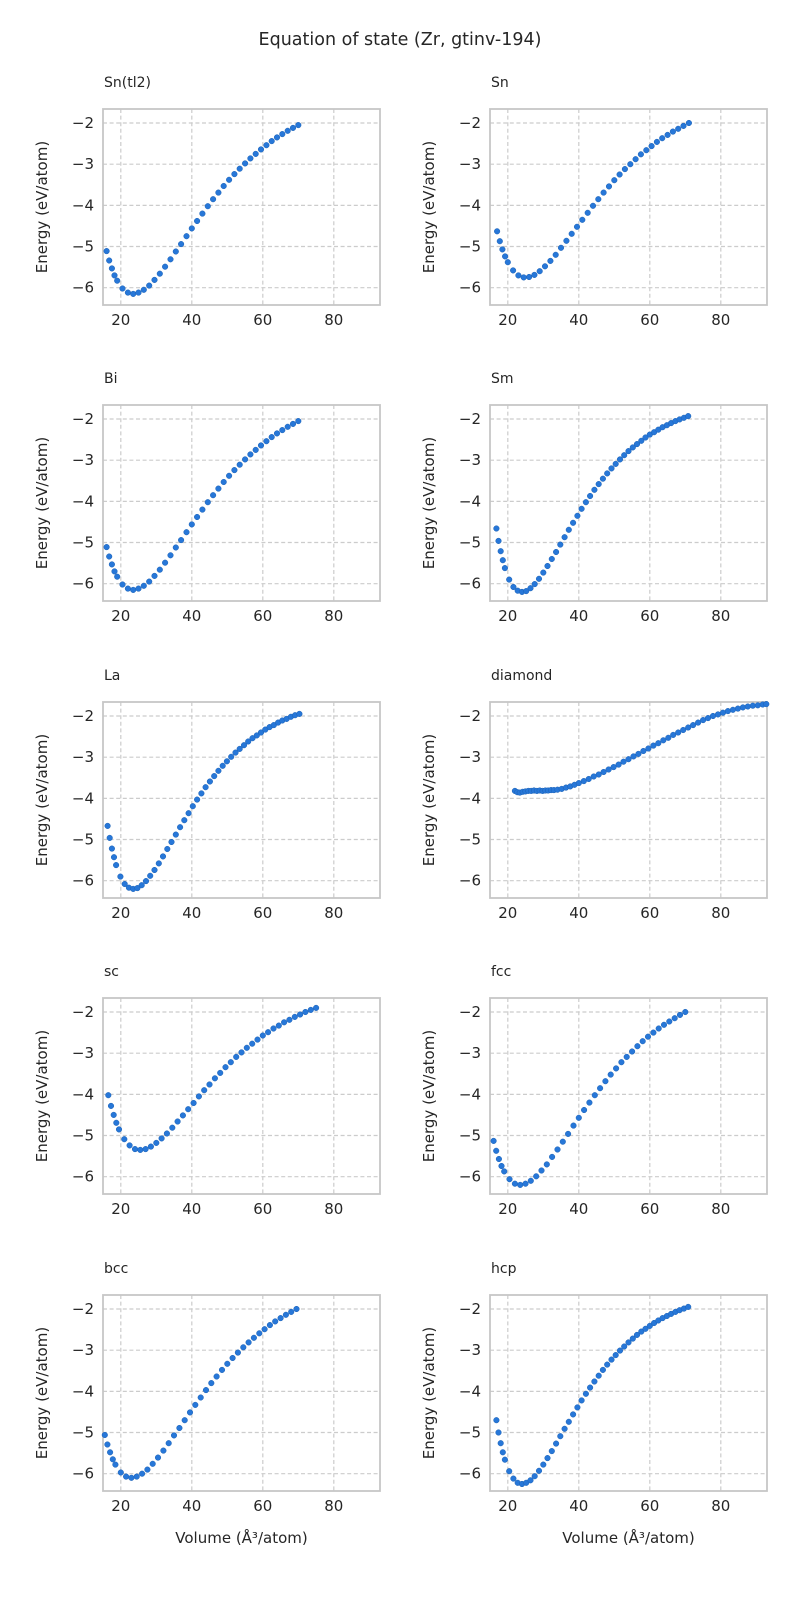  What do you see at coordinates (111, 379) in the screenshot?
I see `subplot-title: Bi` at bounding box center [111, 379].